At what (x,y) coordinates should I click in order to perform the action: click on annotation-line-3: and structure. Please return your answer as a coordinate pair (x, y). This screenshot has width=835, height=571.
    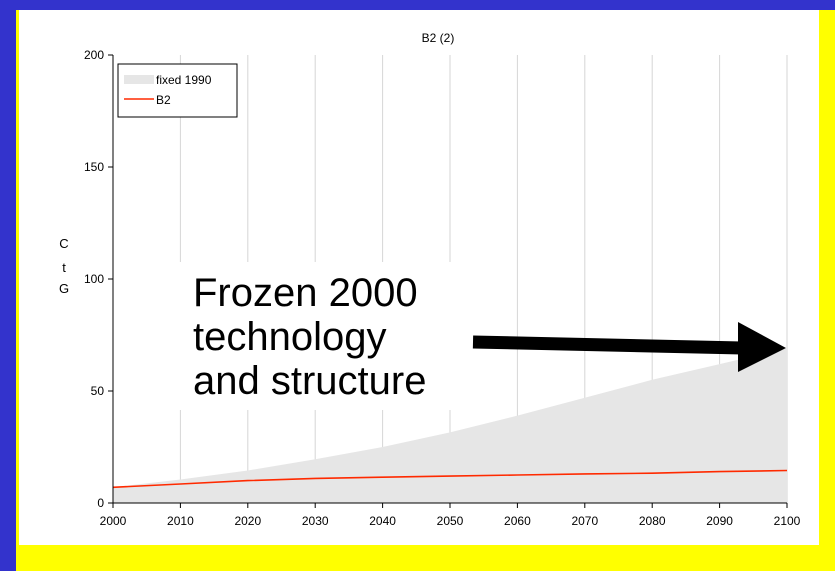
    Looking at the image, I should click on (309, 381).